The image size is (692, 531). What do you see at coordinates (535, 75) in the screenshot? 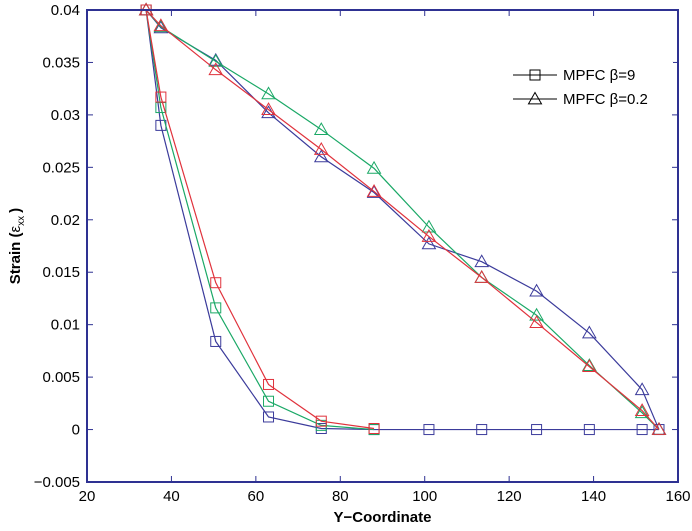
I see `legend-marker-square` at bounding box center [535, 75].